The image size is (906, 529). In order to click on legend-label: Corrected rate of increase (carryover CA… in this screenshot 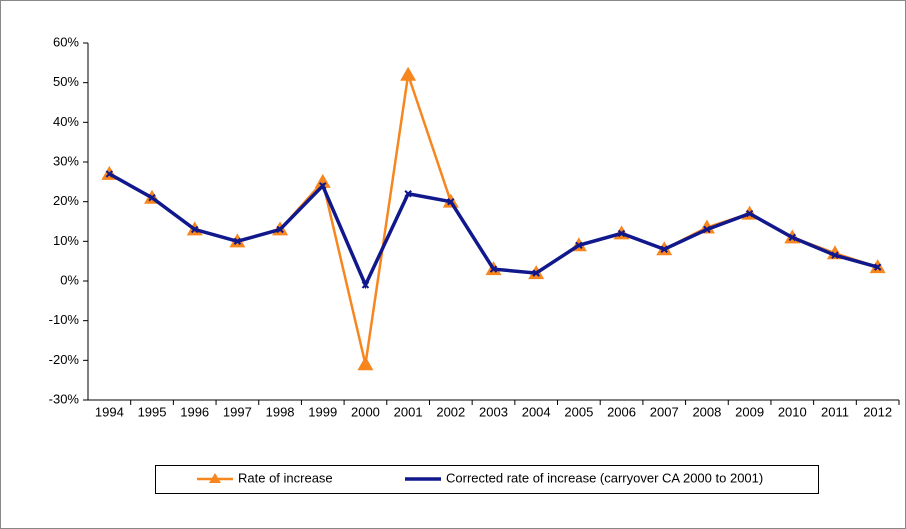, I will do `click(604, 477)`.